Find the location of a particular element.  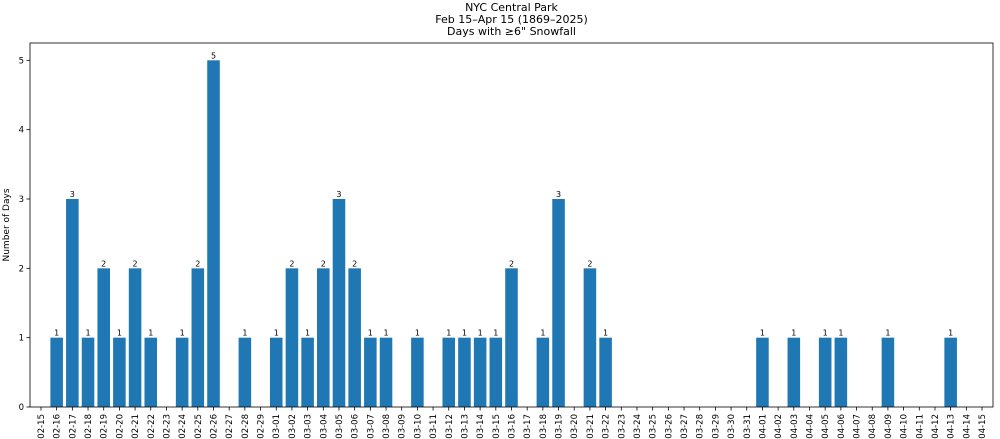

x-tick-label: 04-09 is located at coordinates (889, 426).